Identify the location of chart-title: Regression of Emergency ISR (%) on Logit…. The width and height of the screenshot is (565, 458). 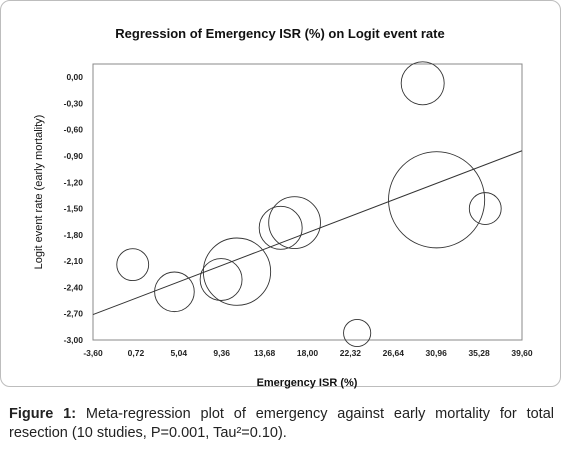
(280, 33).